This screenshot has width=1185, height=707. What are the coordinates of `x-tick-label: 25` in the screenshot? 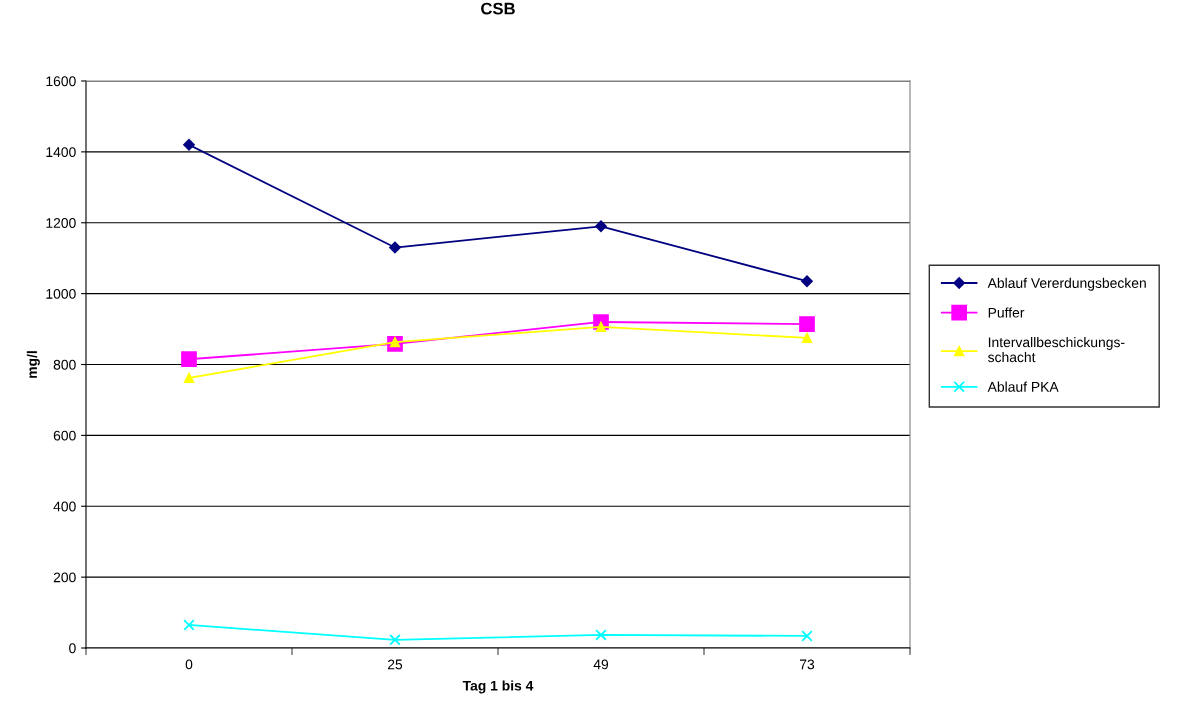 It's located at (395, 664).